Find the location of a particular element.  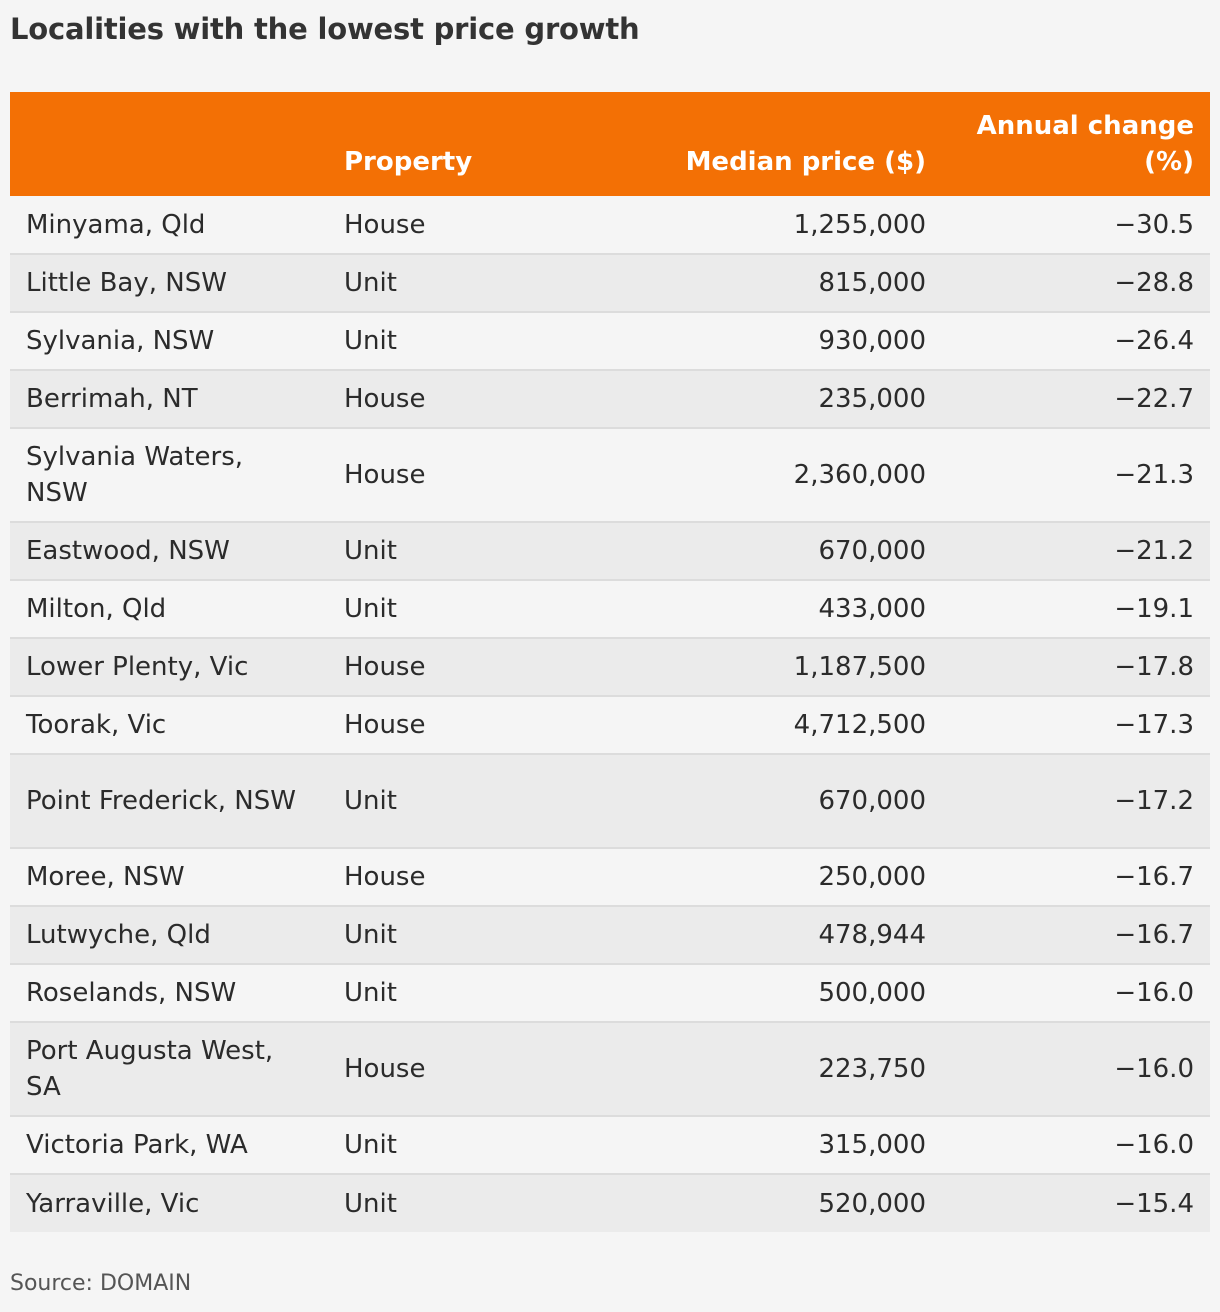

cell-locality: Minyama, Qld is located at coordinates (116, 224).